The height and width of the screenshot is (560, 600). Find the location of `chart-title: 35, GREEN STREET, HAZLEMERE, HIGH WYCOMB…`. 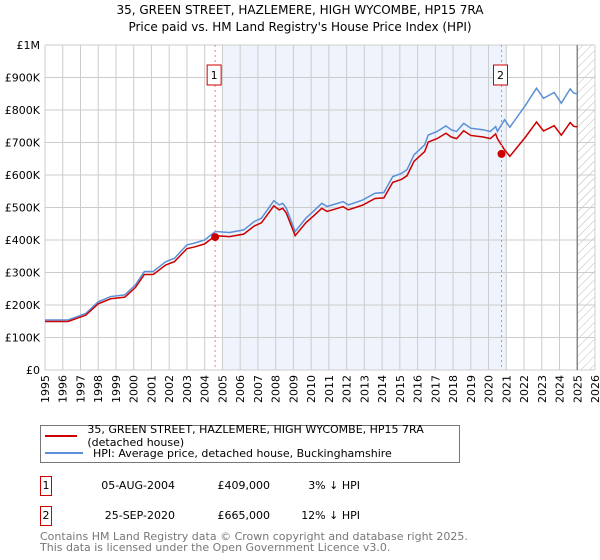

chart-title: 35, GREEN STREET, HAZLEMERE, HIGH WYCOMB… is located at coordinates (300, 10).